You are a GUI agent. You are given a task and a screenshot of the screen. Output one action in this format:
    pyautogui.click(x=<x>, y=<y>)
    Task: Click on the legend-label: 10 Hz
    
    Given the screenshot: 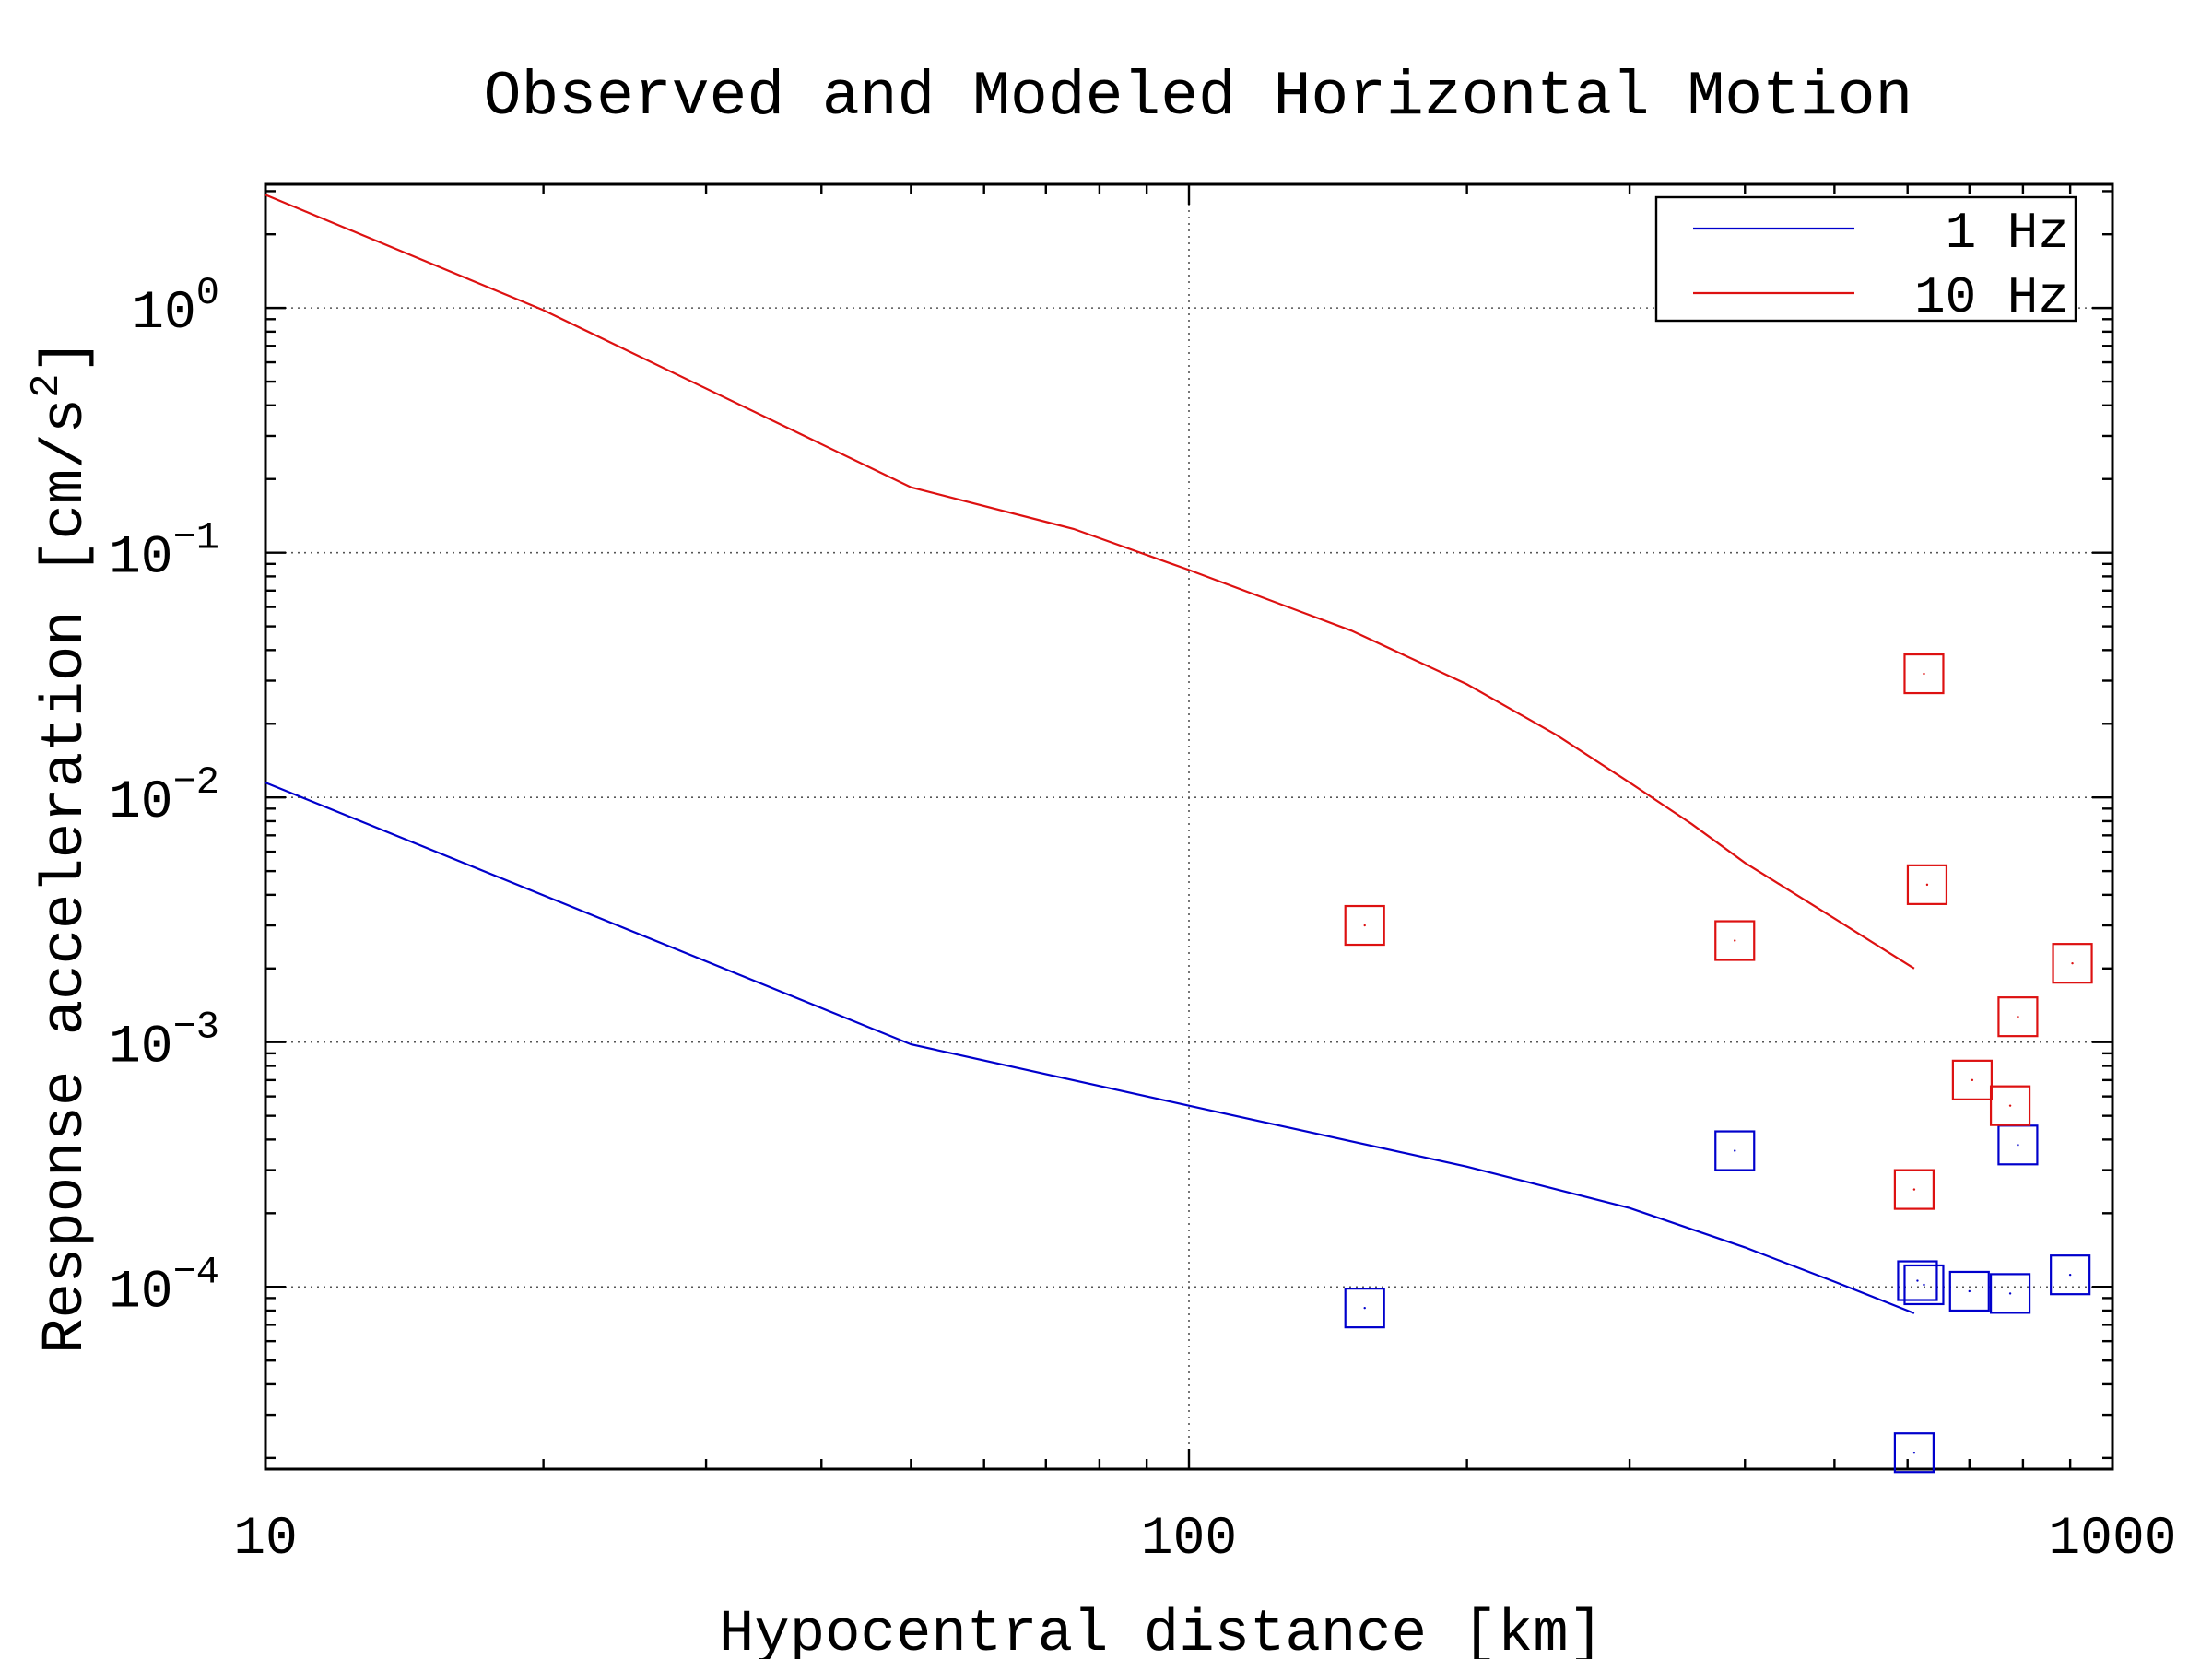 What is the action you would take?
    pyautogui.click(x=1991, y=297)
    